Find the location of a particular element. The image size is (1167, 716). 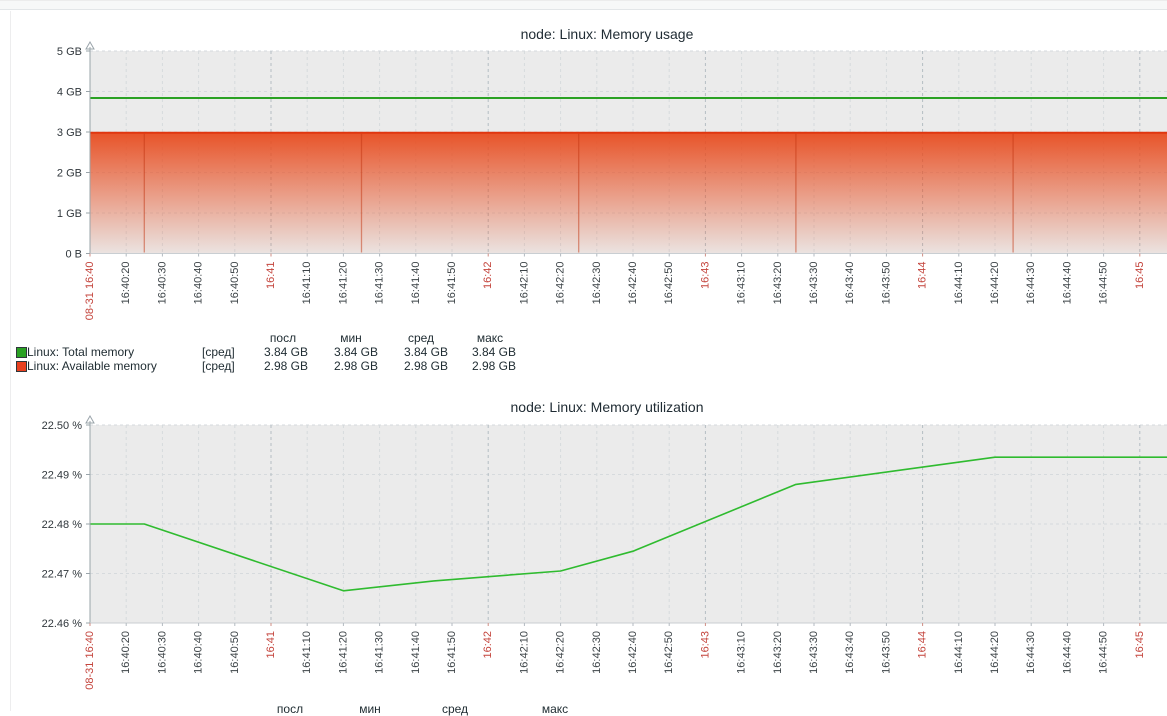

x-tick-label: 16:42:50 is located at coordinates (669, 652).